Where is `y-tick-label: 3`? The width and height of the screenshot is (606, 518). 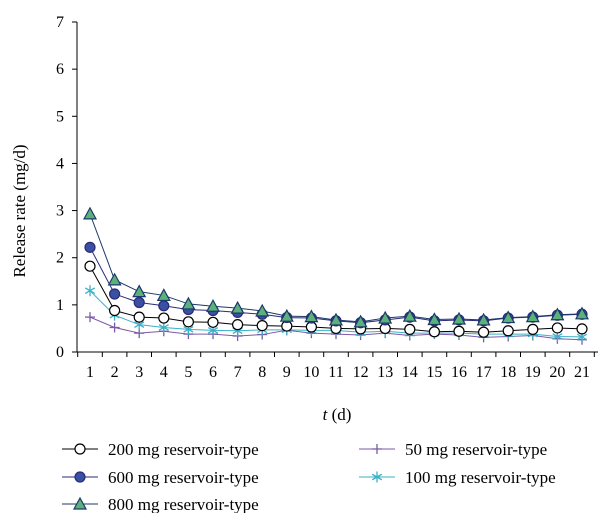
y-tick-label: 3 is located at coordinates (60, 211).